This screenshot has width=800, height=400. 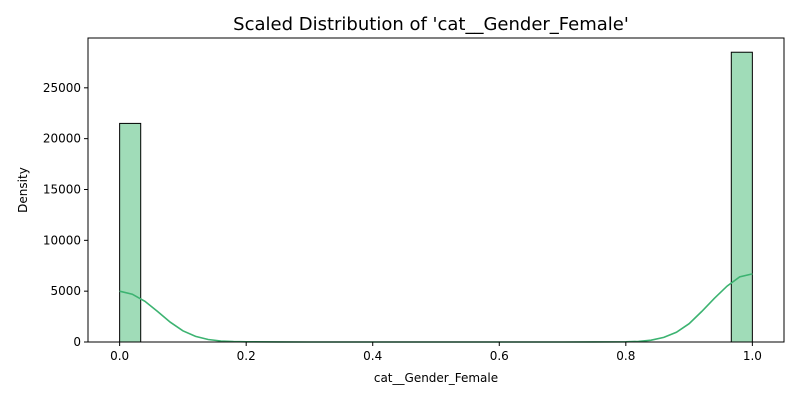 What do you see at coordinates (499, 356) in the screenshot?
I see `x-tick-label: 0.6` at bounding box center [499, 356].